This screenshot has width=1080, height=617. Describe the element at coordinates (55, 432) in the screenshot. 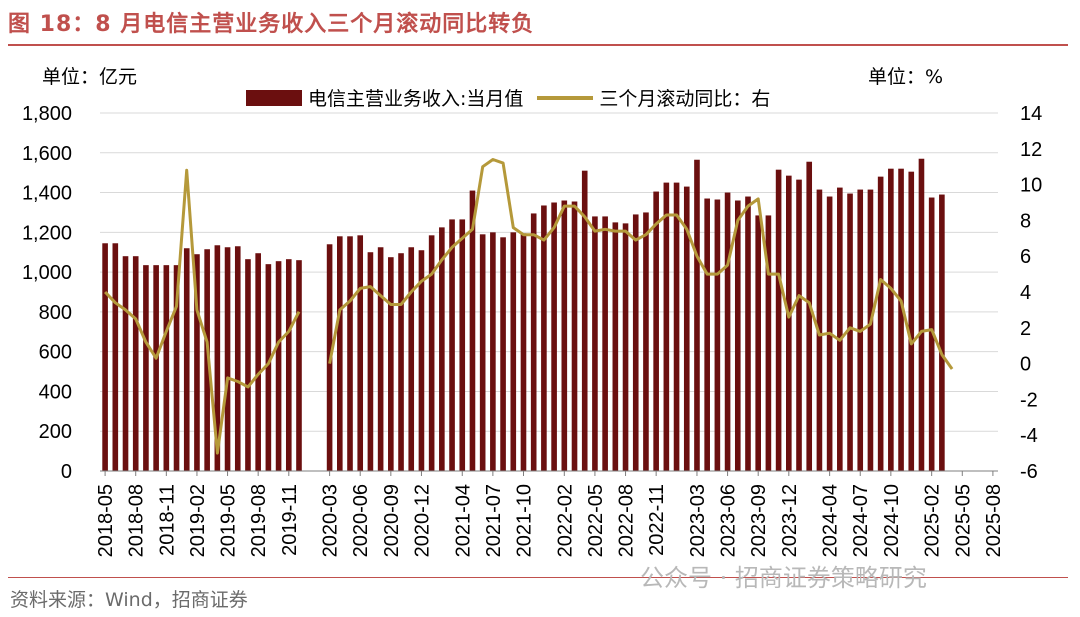

I see `y-left-tick-label: 200` at that location.